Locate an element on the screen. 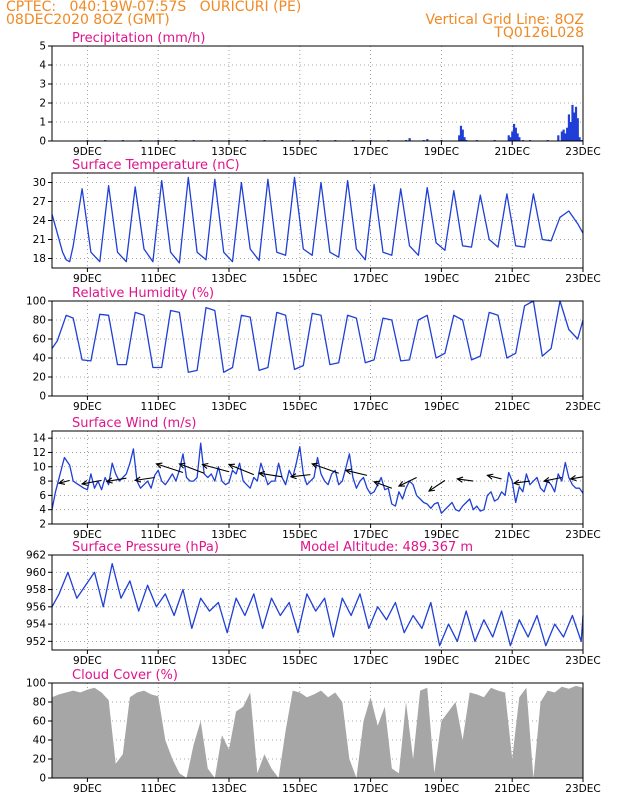 This screenshot has width=618, height=800. wind-line is located at coordinates (317, 478).